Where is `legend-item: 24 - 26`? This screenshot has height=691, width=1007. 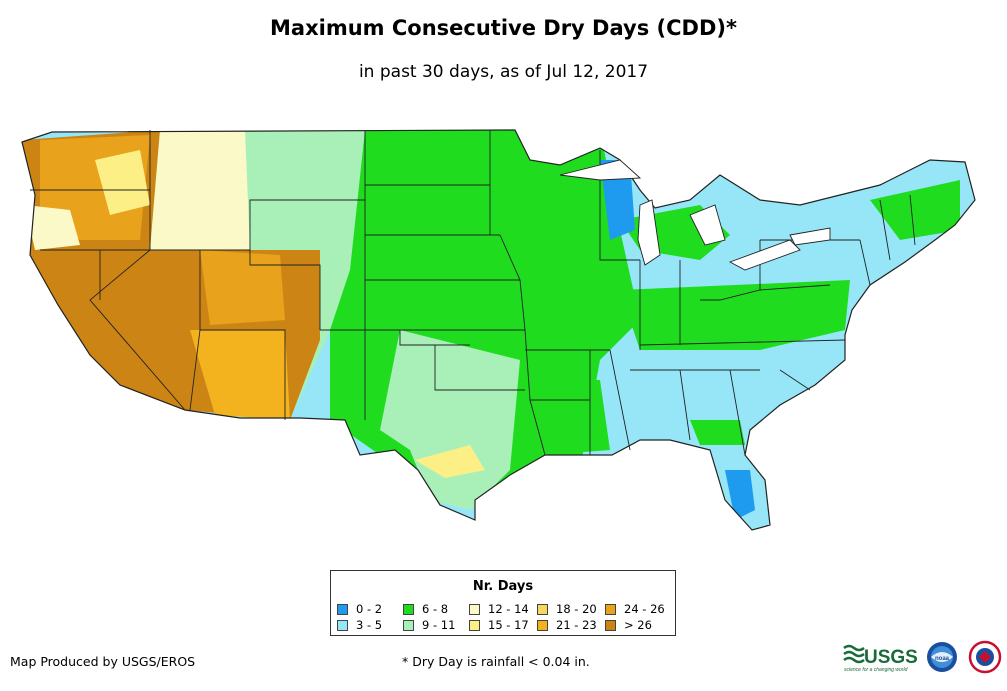 legend-item: 24 - 26 is located at coordinates (638, 609).